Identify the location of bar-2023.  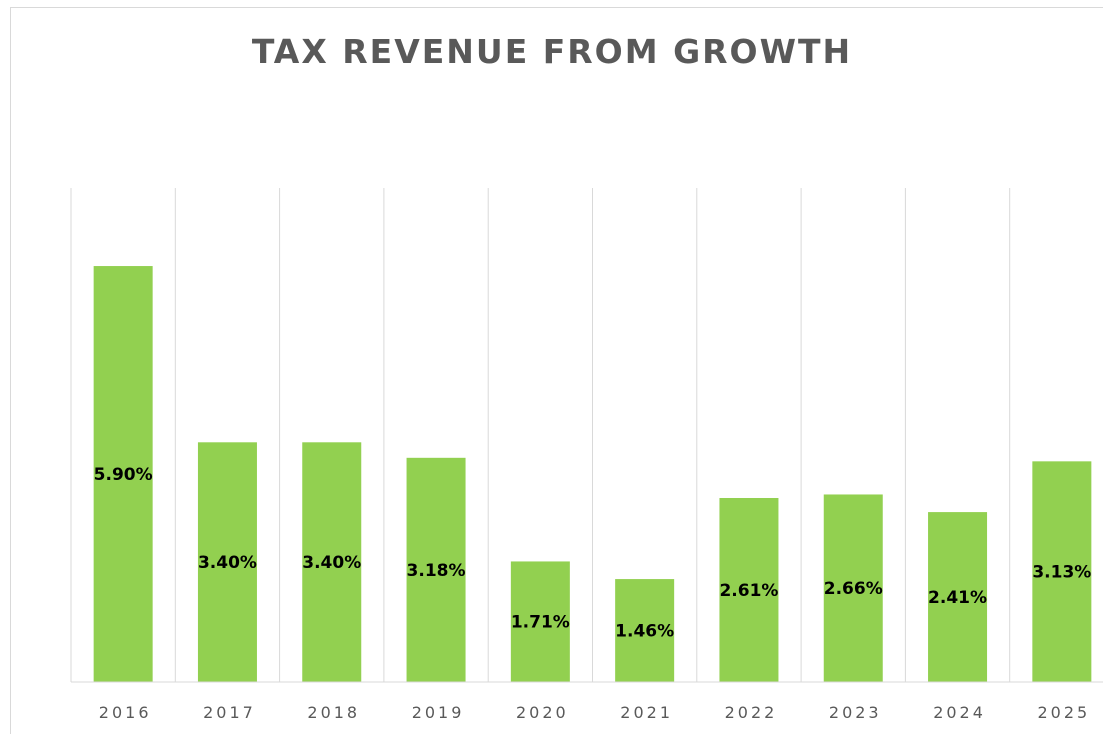
(853, 588).